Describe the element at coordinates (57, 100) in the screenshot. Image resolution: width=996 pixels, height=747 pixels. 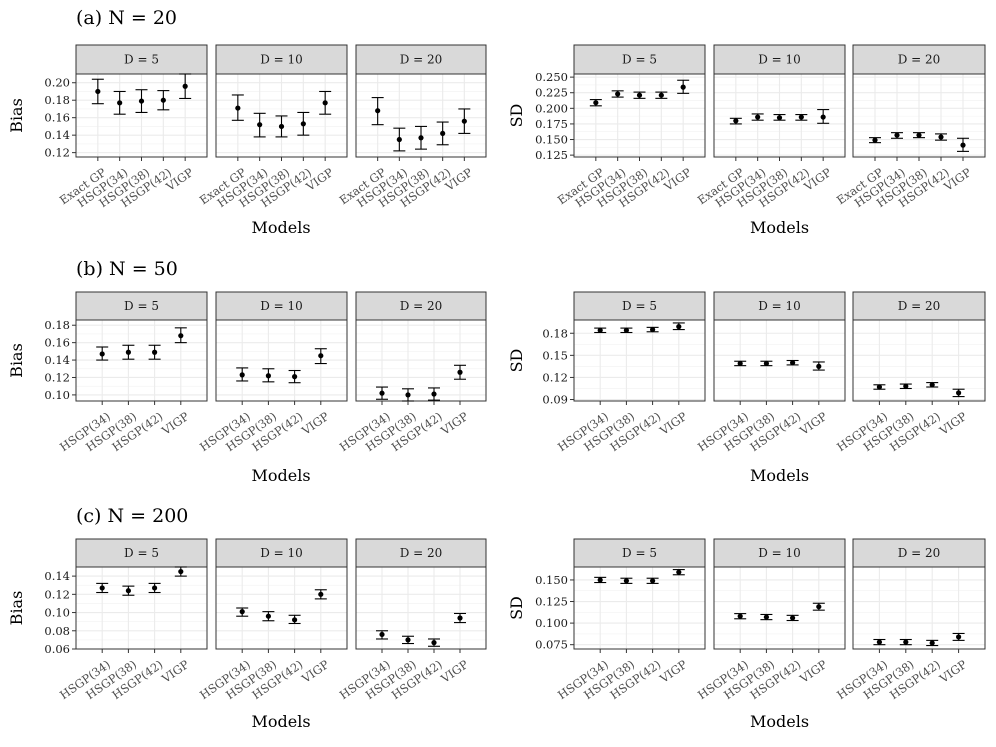
I see `y-tick-label: 0.18` at that location.